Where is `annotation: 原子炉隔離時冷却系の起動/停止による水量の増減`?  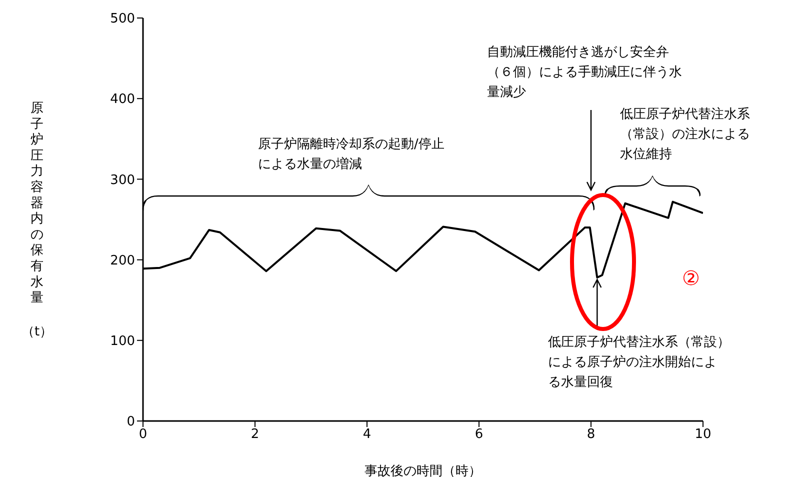
annotation: 原子炉隔離時冷却系の起動/停止による水量の増減 is located at coordinates (351, 154).